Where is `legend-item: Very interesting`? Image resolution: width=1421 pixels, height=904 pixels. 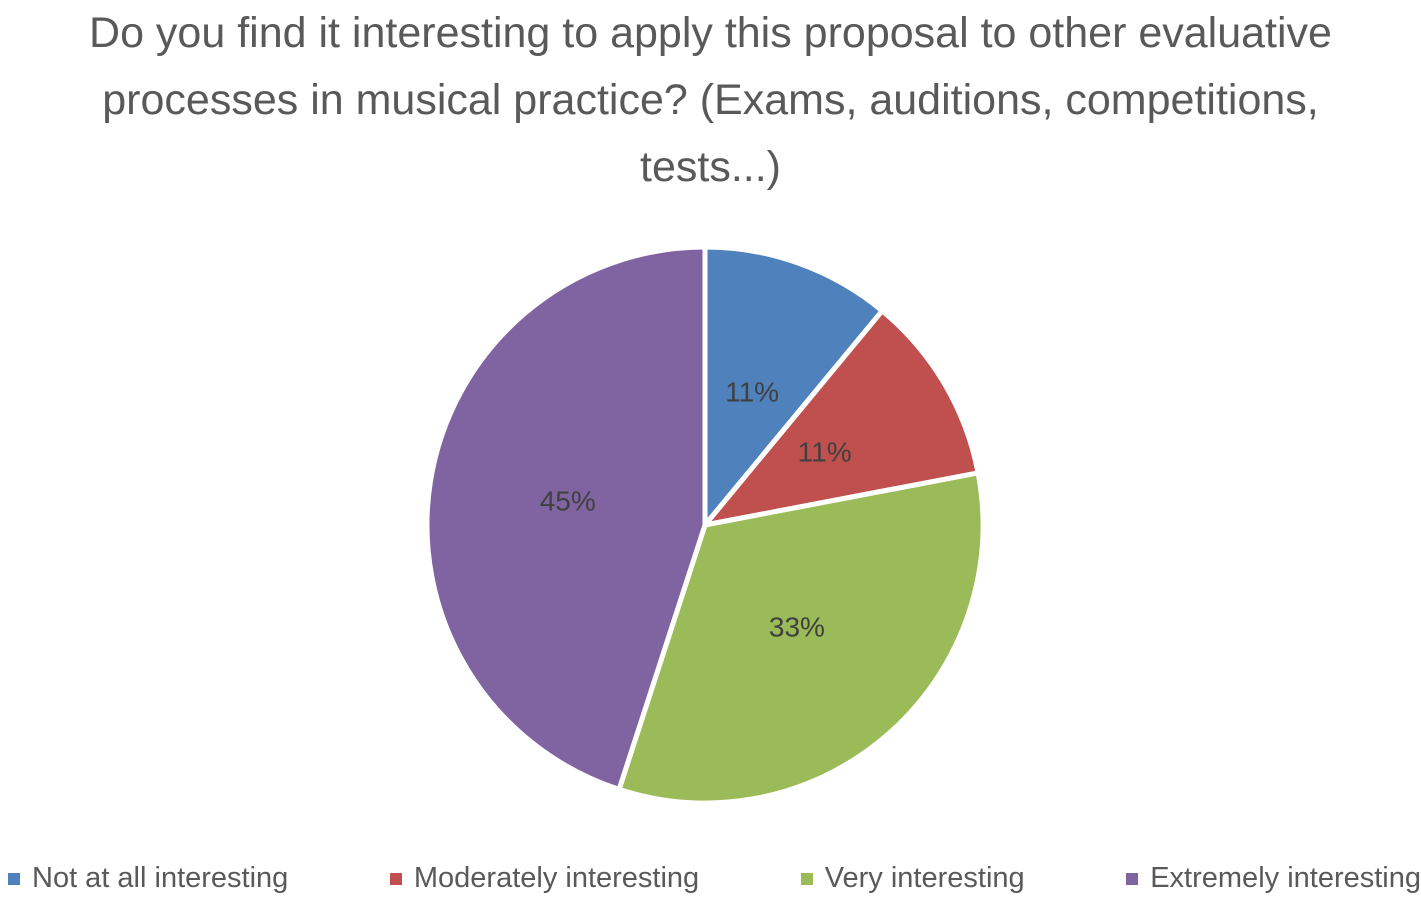 legend-item: Very interesting is located at coordinates (909, 878).